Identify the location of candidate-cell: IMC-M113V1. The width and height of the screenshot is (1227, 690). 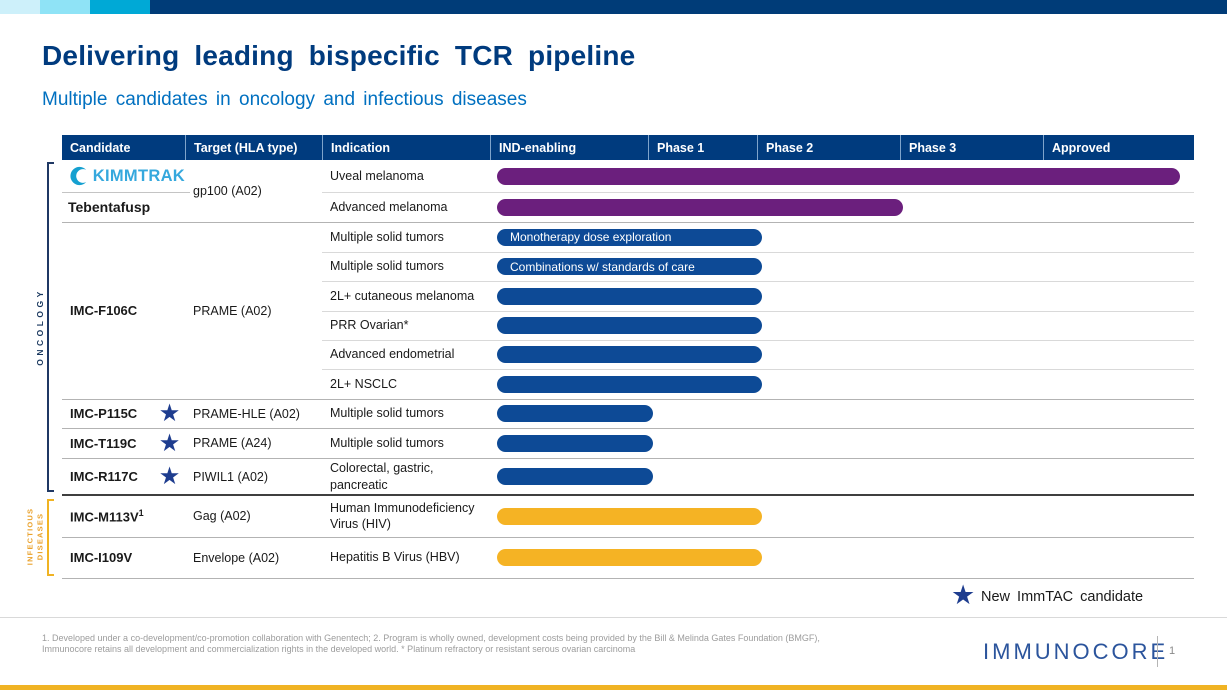
(123, 516).